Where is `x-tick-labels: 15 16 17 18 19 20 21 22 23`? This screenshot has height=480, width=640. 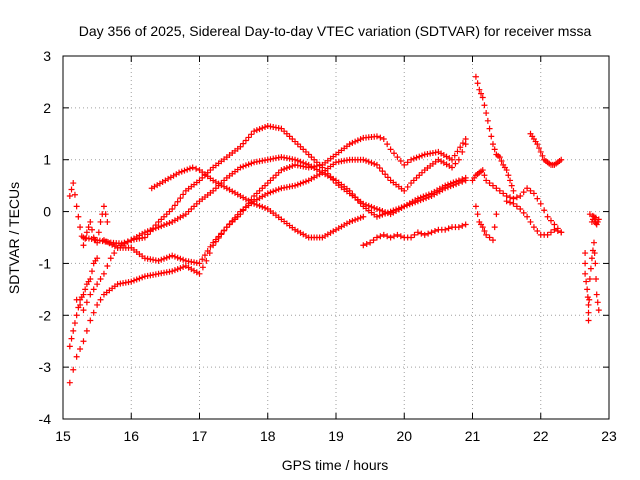 x-tick-labels: 15 16 17 18 19 20 21 22 23 is located at coordinates (336, 436).